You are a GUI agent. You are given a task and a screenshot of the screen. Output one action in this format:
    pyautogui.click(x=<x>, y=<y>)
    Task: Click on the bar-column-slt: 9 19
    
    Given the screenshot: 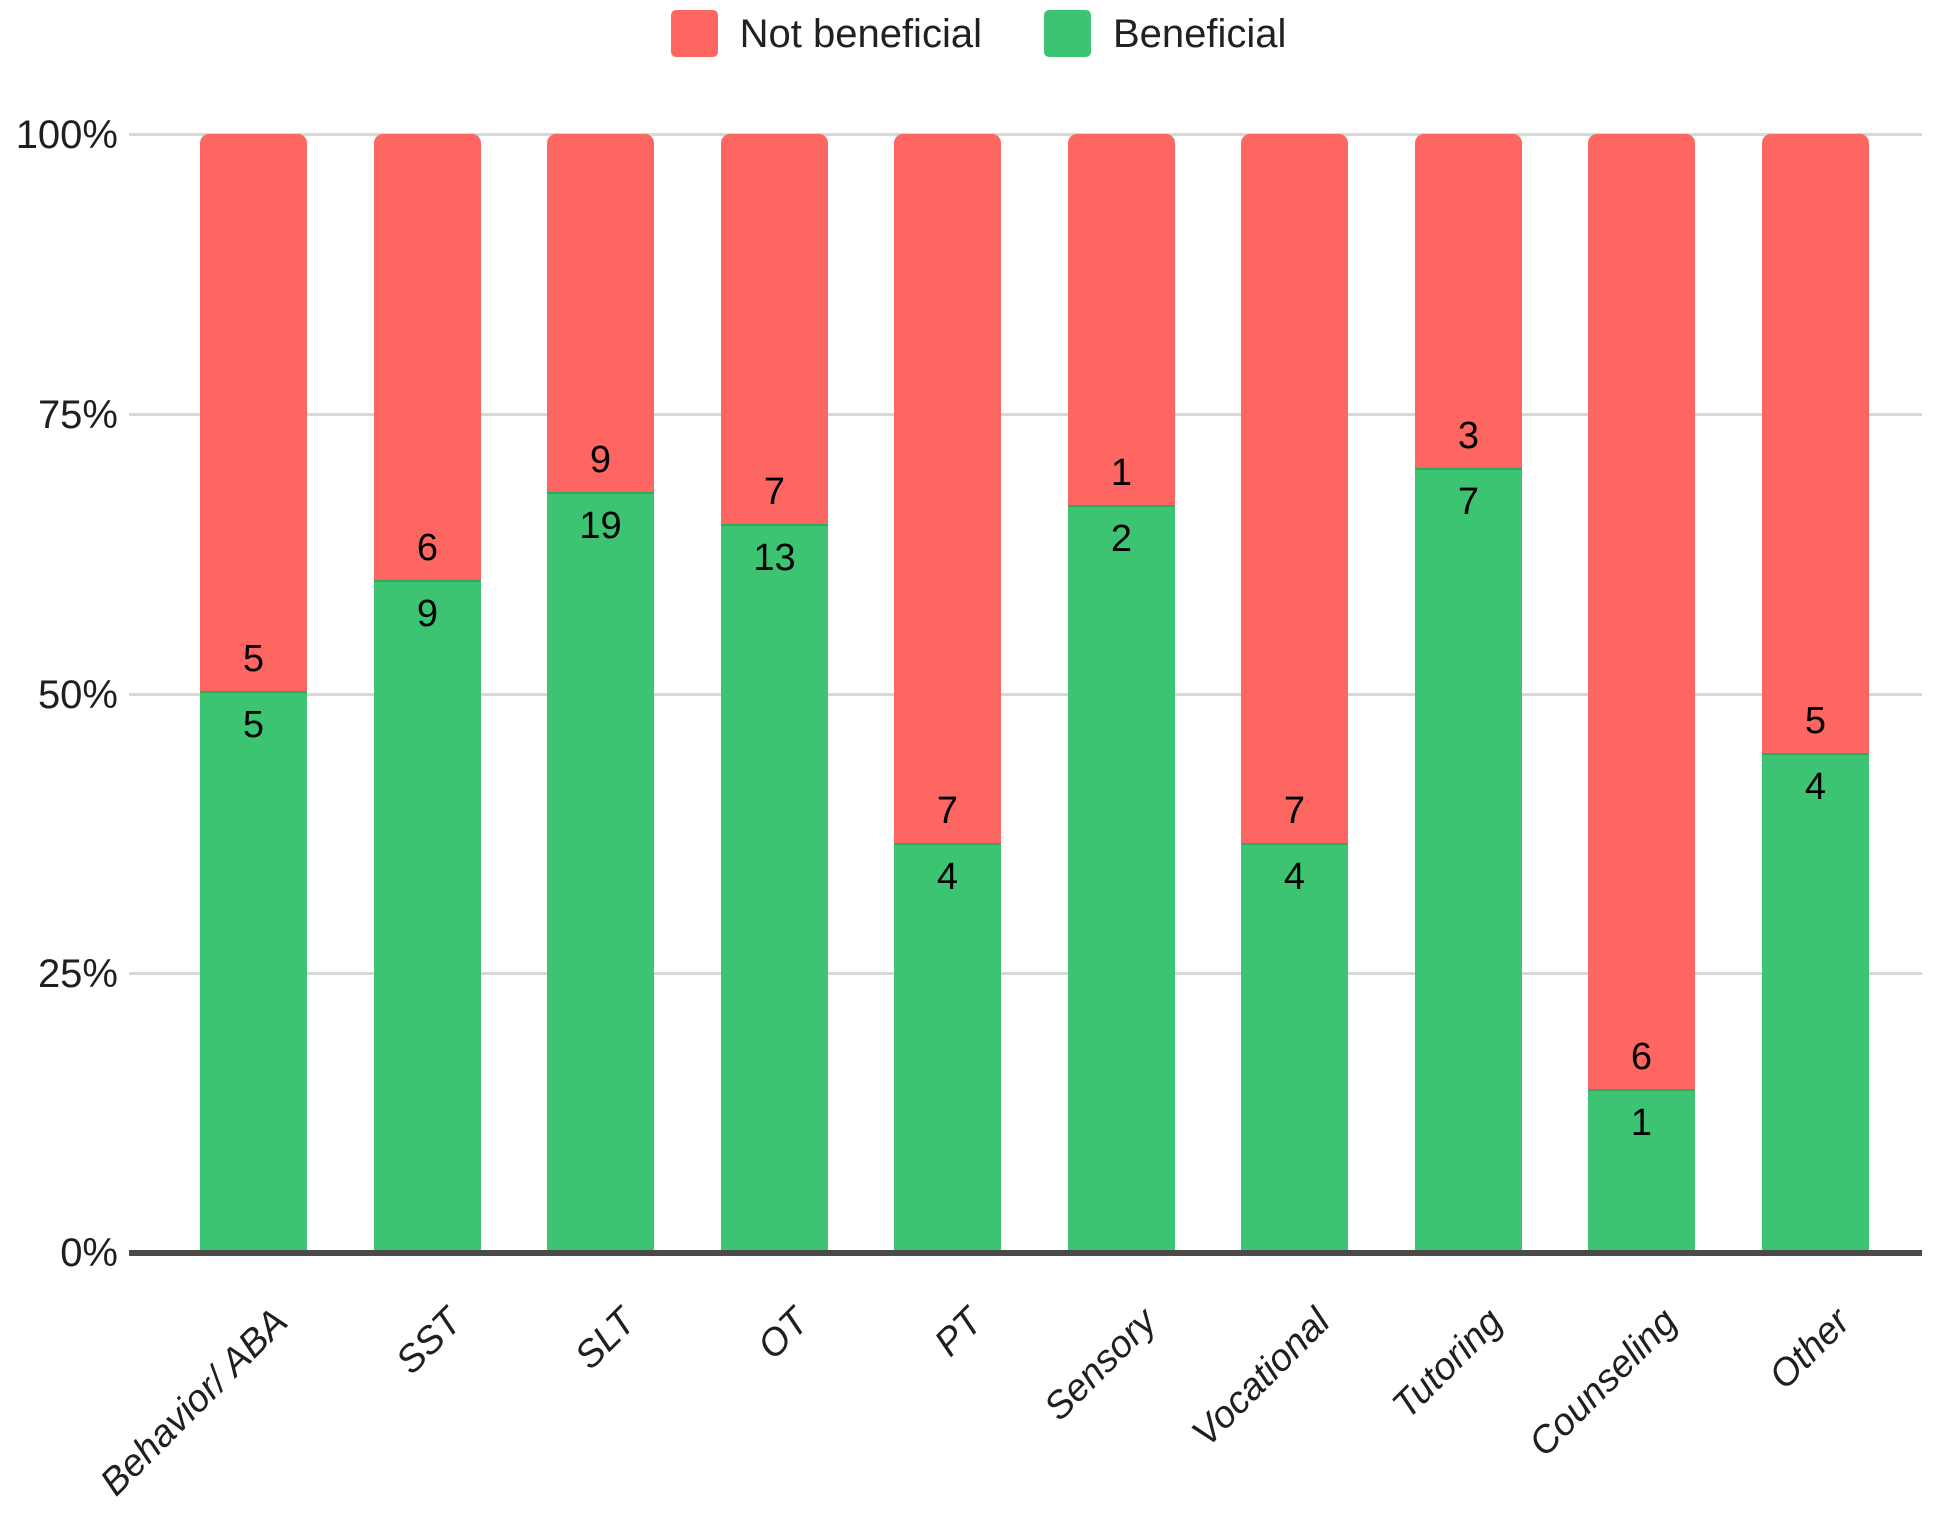 What is the action you would take?
    pyautogui.click(x=600, y=692)
    